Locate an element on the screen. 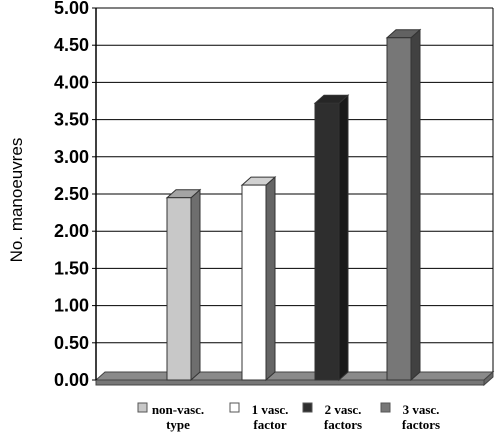  legend-item-4: 3 vasc.factors is located at coordinates (410, 417).